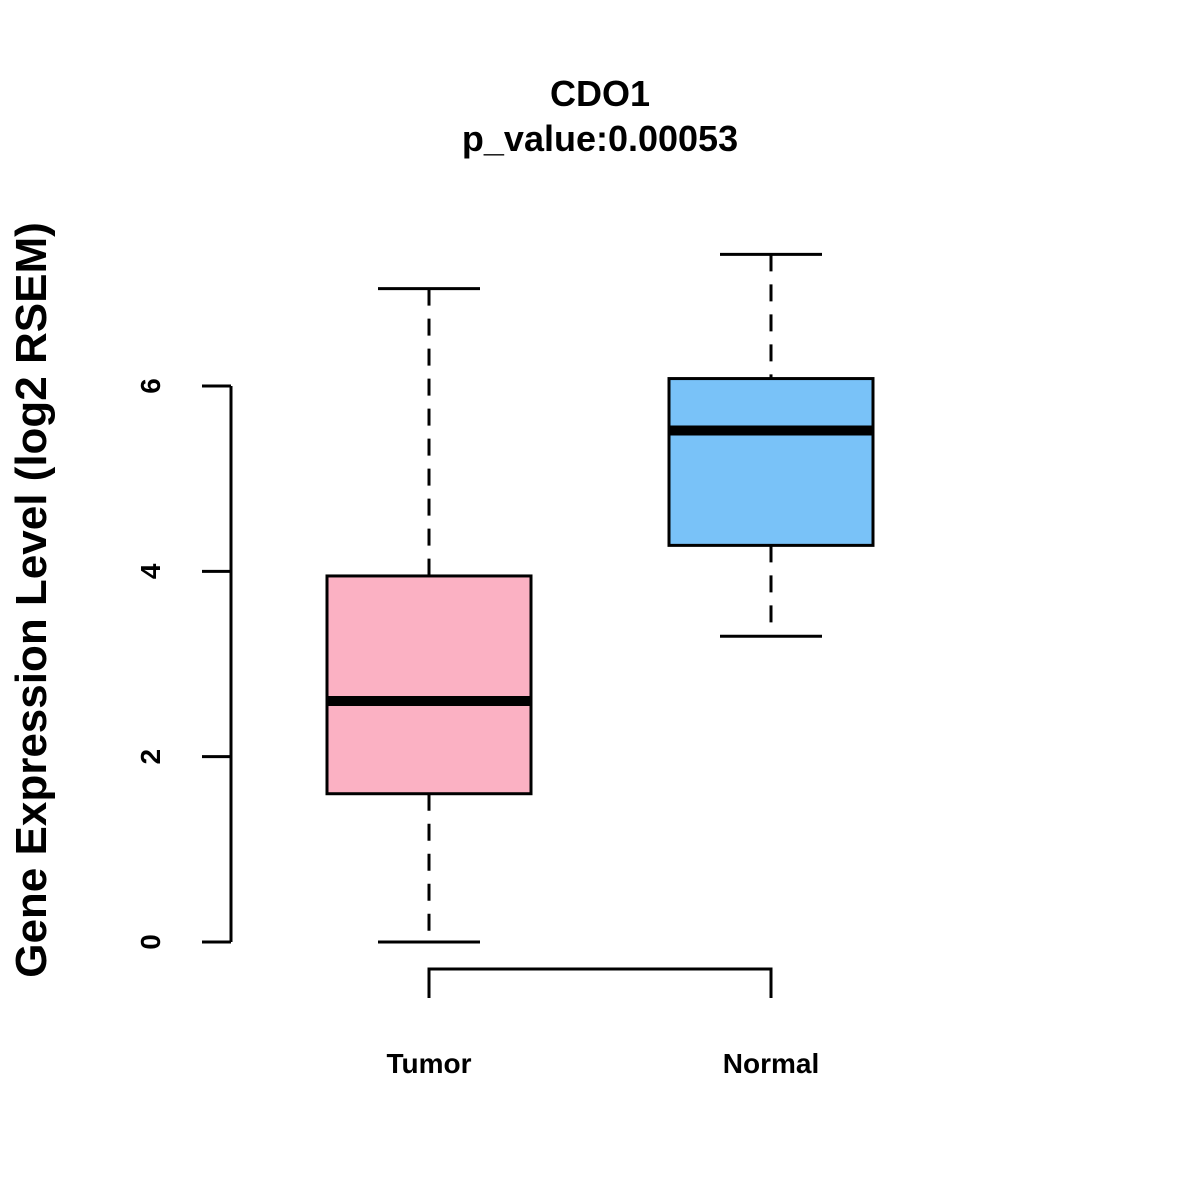 The image size is (1200, 1200). I want to click on y-tick-label: 0, so click(150, 942).